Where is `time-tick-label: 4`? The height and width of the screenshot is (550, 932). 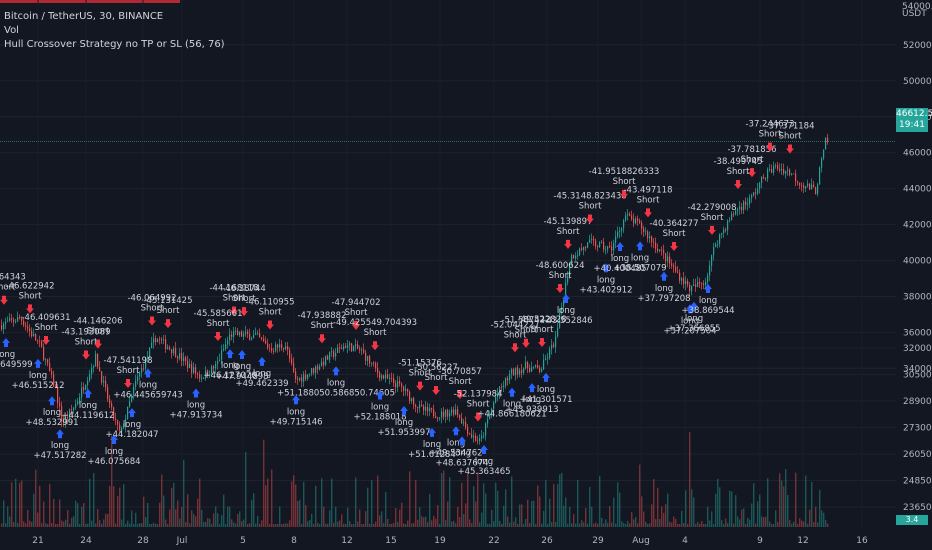
time-tick-label: 4 is located at coordinates (685, 541).